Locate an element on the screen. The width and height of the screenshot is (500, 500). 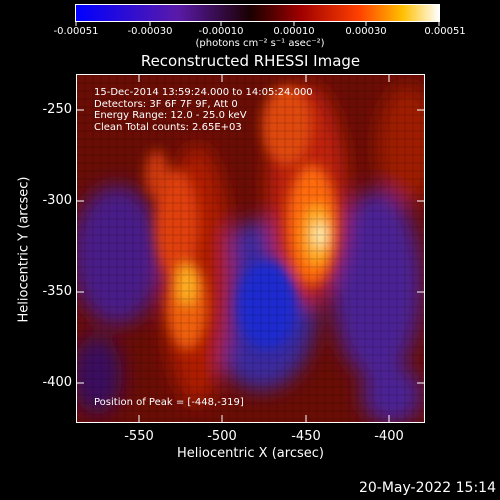
footer-timestamp: 20-May-2022 15:14 is located at coordinates (427, 488).